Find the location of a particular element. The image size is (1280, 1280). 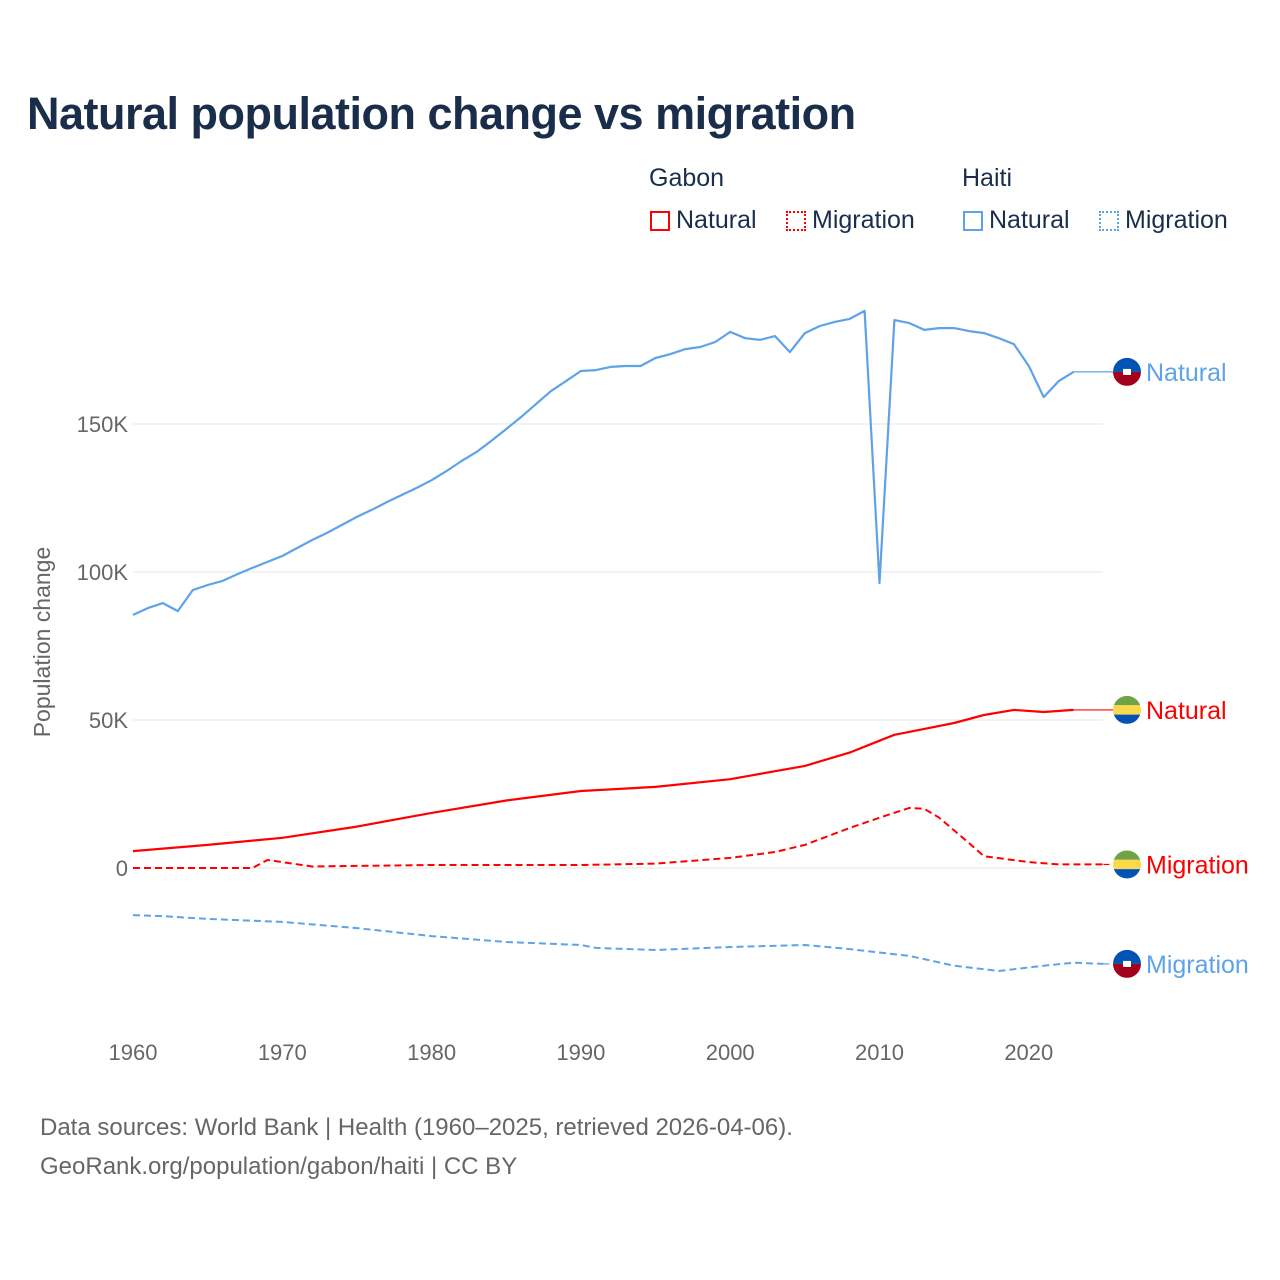

x-tick-label: 1960 is located at coordinates (133, 1052).